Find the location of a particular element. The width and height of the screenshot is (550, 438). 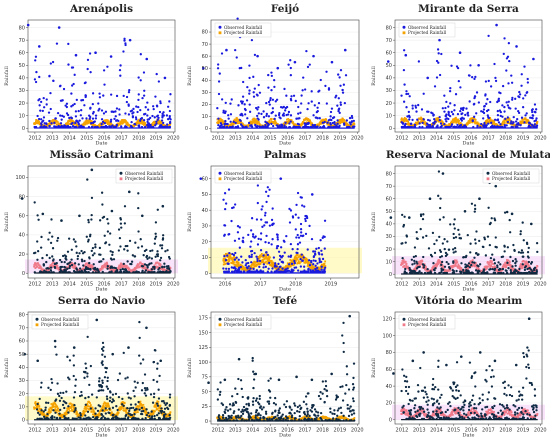

legend-observed-label: Observed Rainfall is located at coordinates (243, 173).